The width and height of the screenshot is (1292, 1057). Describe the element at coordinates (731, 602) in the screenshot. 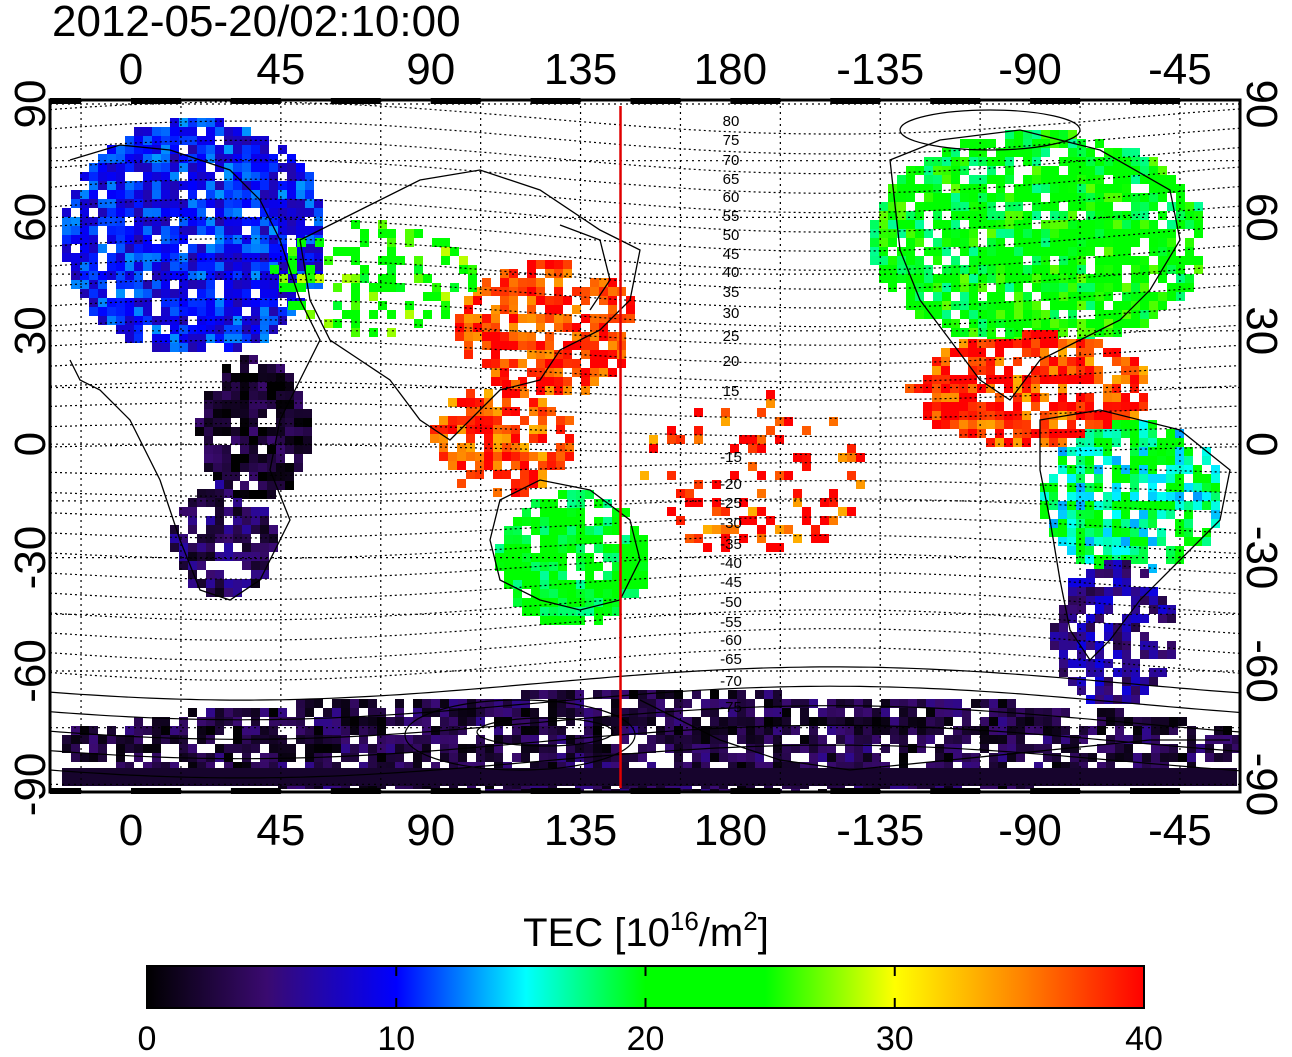

I see `contour-label: -50` at that location.